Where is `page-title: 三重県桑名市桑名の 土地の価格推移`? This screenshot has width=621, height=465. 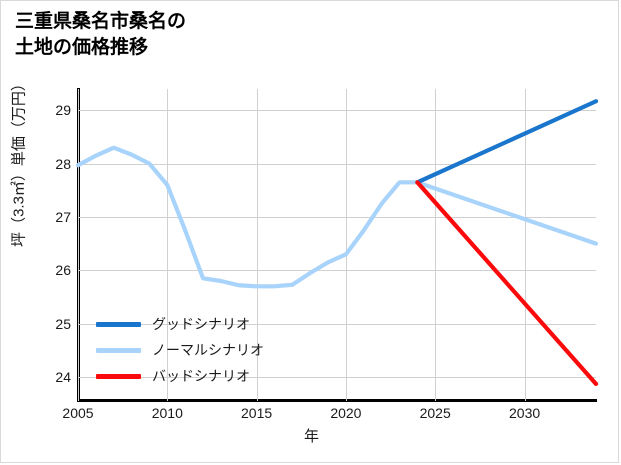 page-title: 三重県桑名市桑名の 土地の価格推移 is located at coordinates (101, 35).